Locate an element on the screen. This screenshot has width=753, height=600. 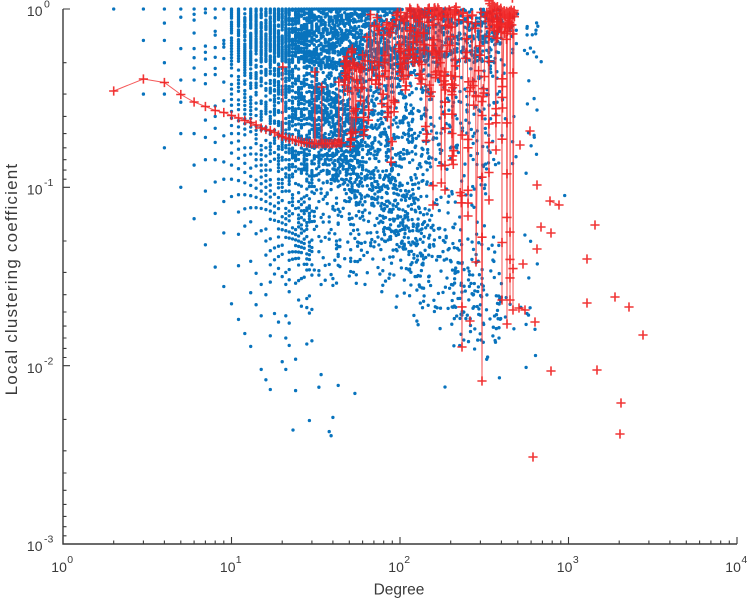
svg-text: -3 is located at coordinates (48, 540).